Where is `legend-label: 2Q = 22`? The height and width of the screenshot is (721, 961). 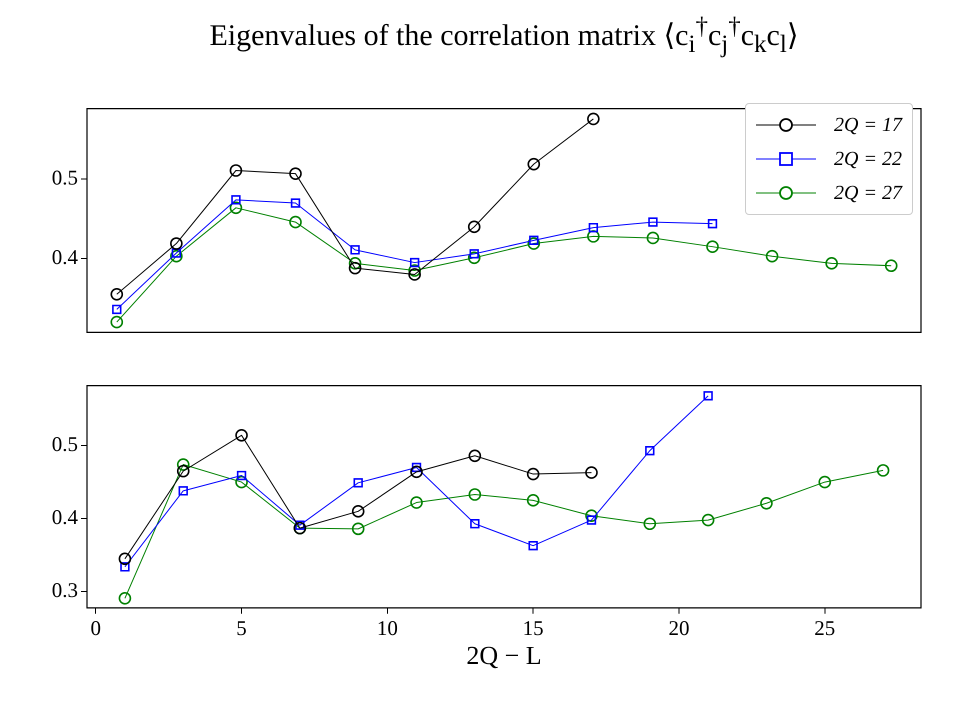
legend-label: 2Q = 22 is located at coordinates (868, 159).